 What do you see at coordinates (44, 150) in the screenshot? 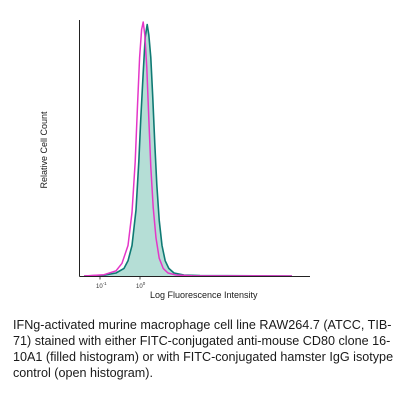
I see `y-axis-label: Relative Cell Count` at bounding box center [44, 150].